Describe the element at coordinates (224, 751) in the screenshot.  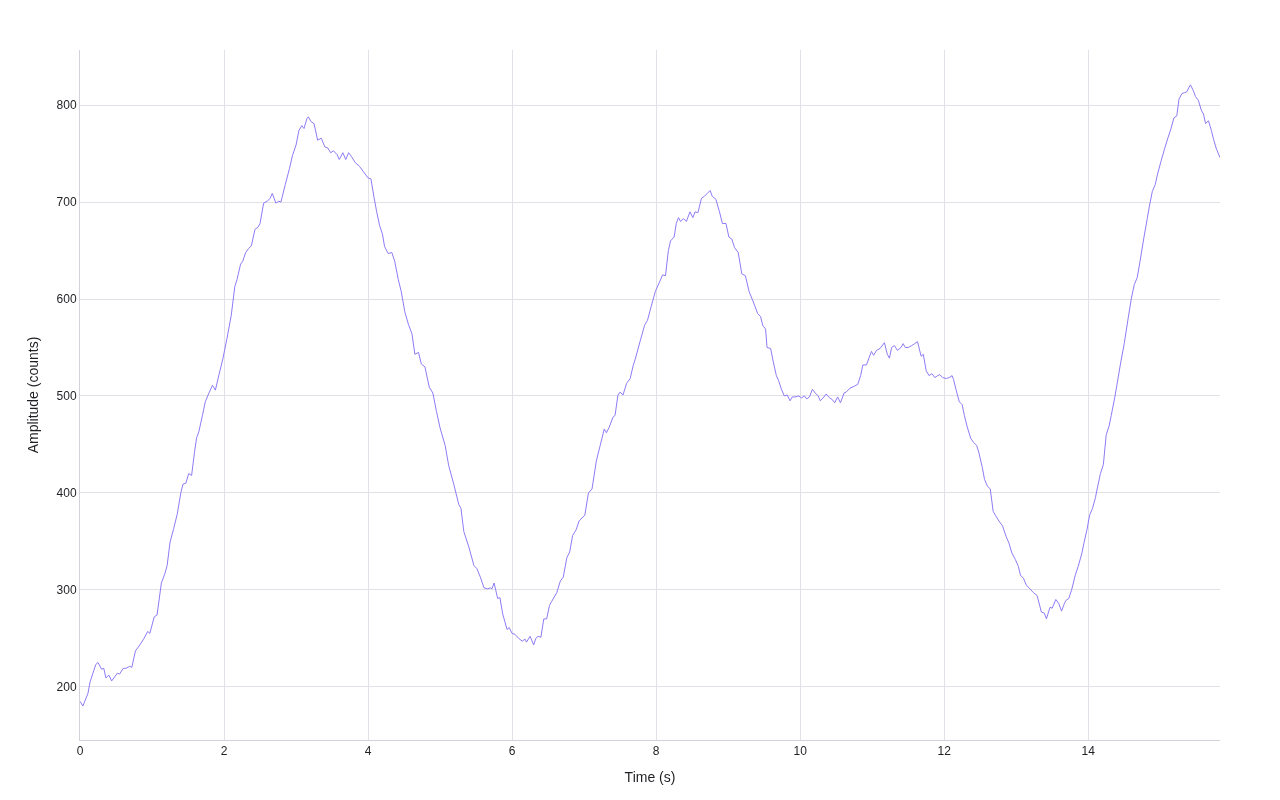
I see `x-tick-label: 2` at that location.